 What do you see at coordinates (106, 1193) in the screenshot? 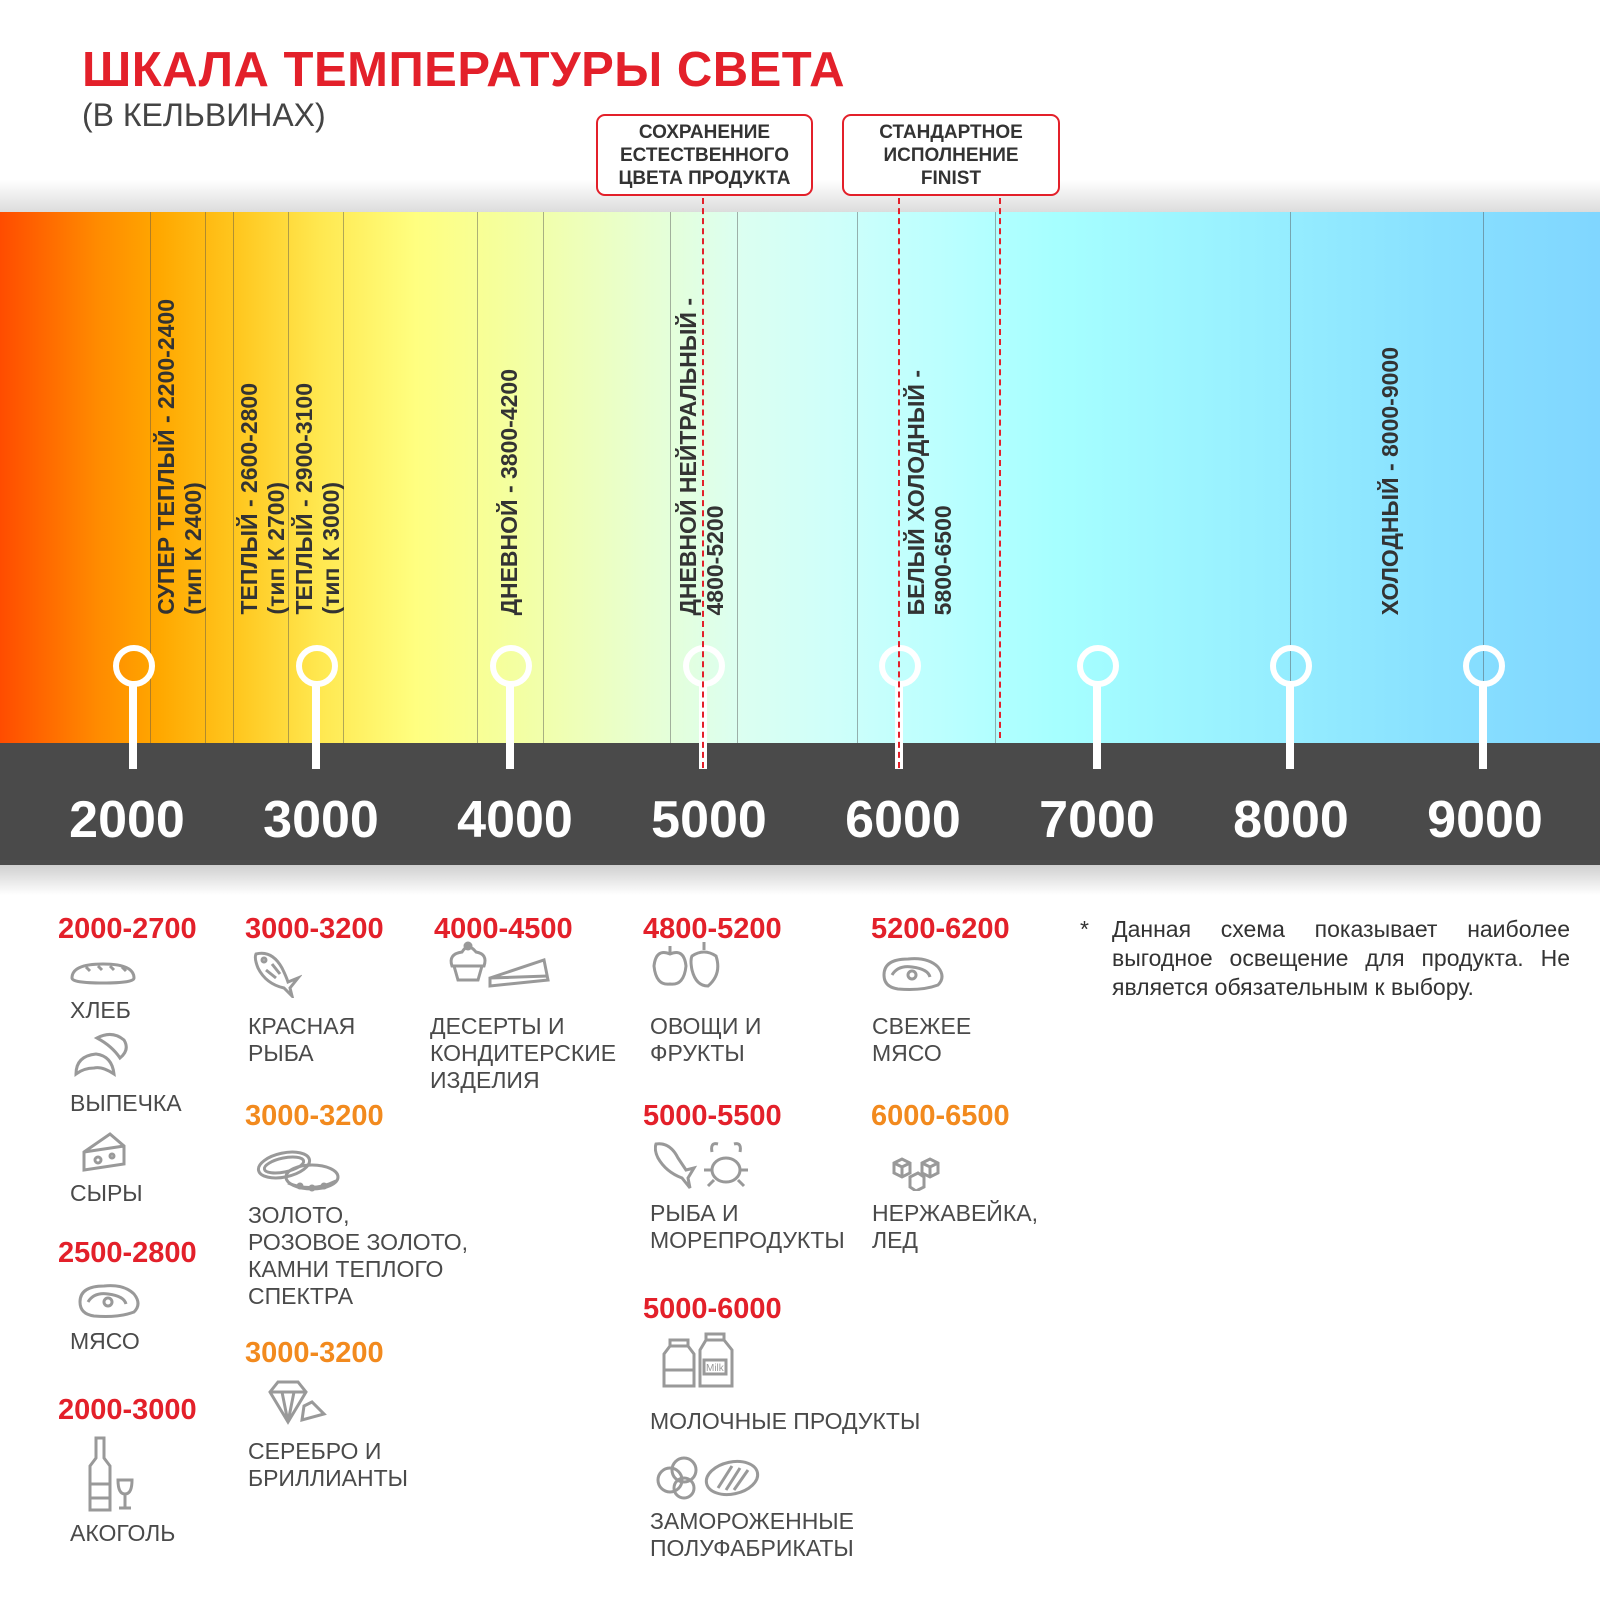
I see `product-label: СЫРЫ` at bounding box center [106, 1193].